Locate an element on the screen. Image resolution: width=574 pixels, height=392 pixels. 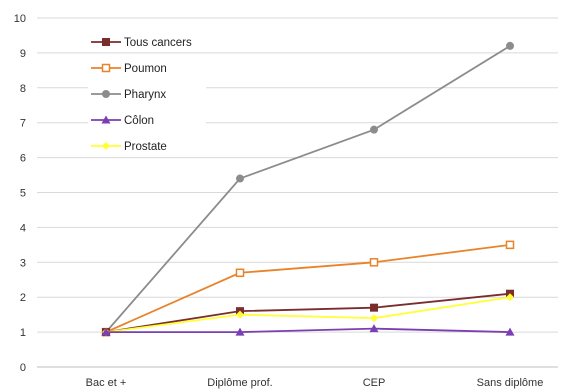
legend-item: Pharynx is located at coordinates (147, 94).